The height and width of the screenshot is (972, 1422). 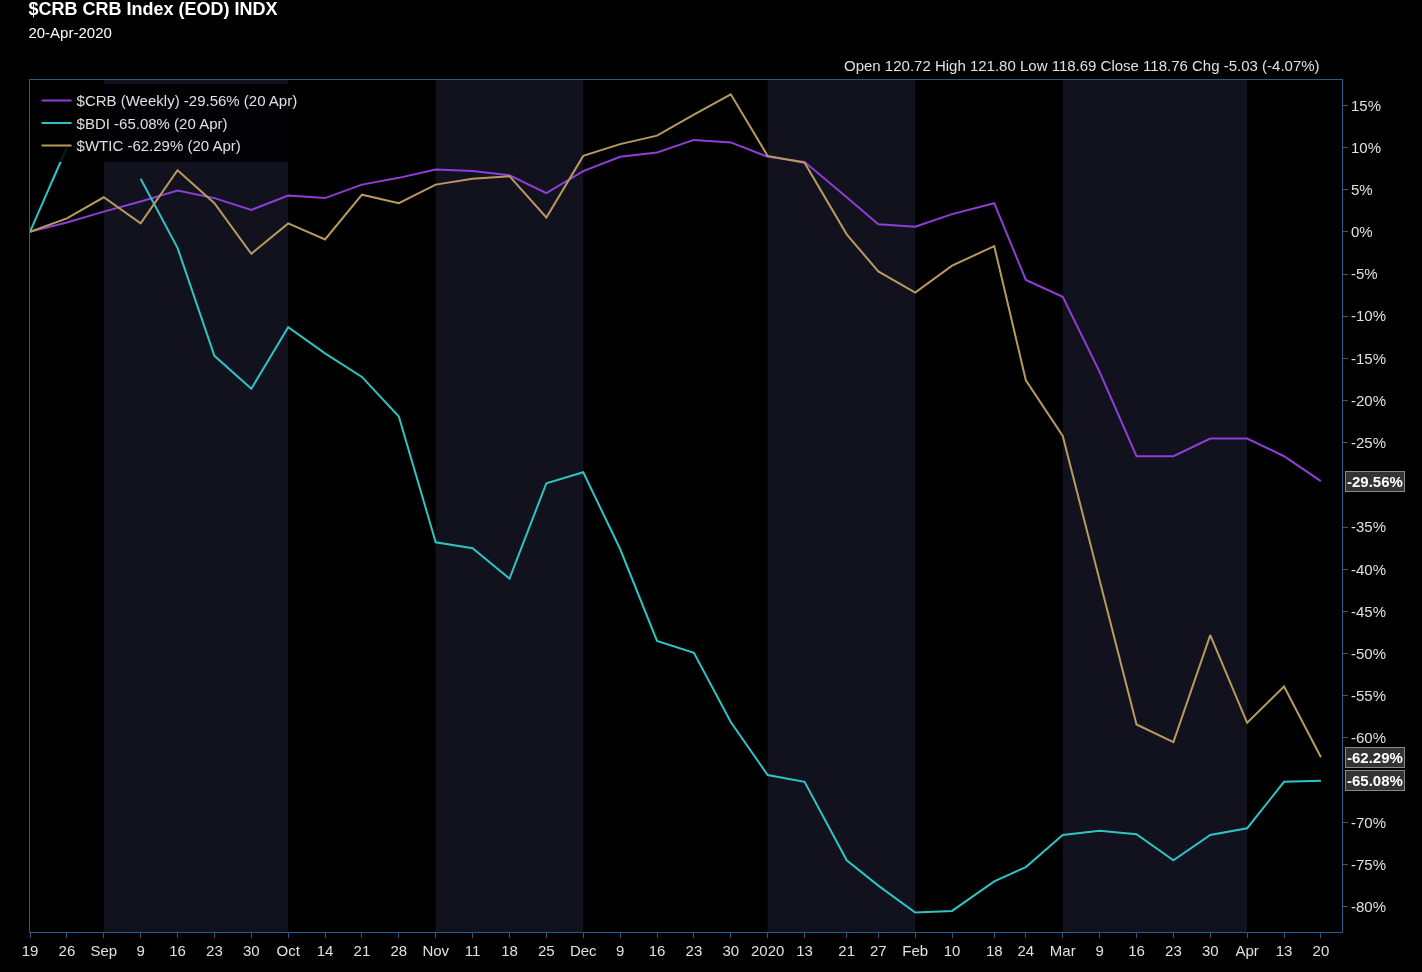 I want to click on x-tick-label: Apr, so click(x=1247, y=950).